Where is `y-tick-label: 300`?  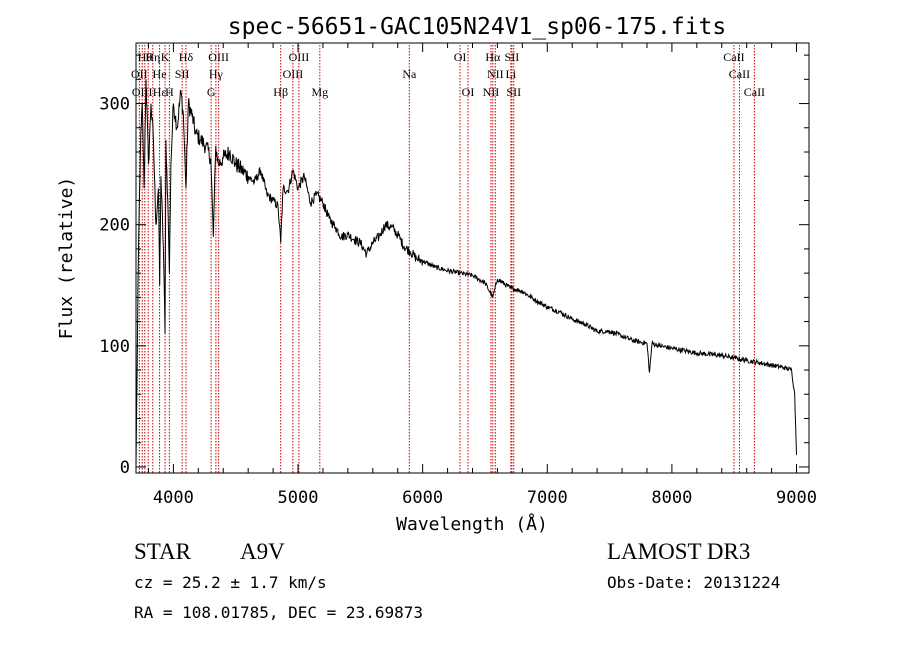 y-tick-label: 300 is located at coordinates (114, 105).